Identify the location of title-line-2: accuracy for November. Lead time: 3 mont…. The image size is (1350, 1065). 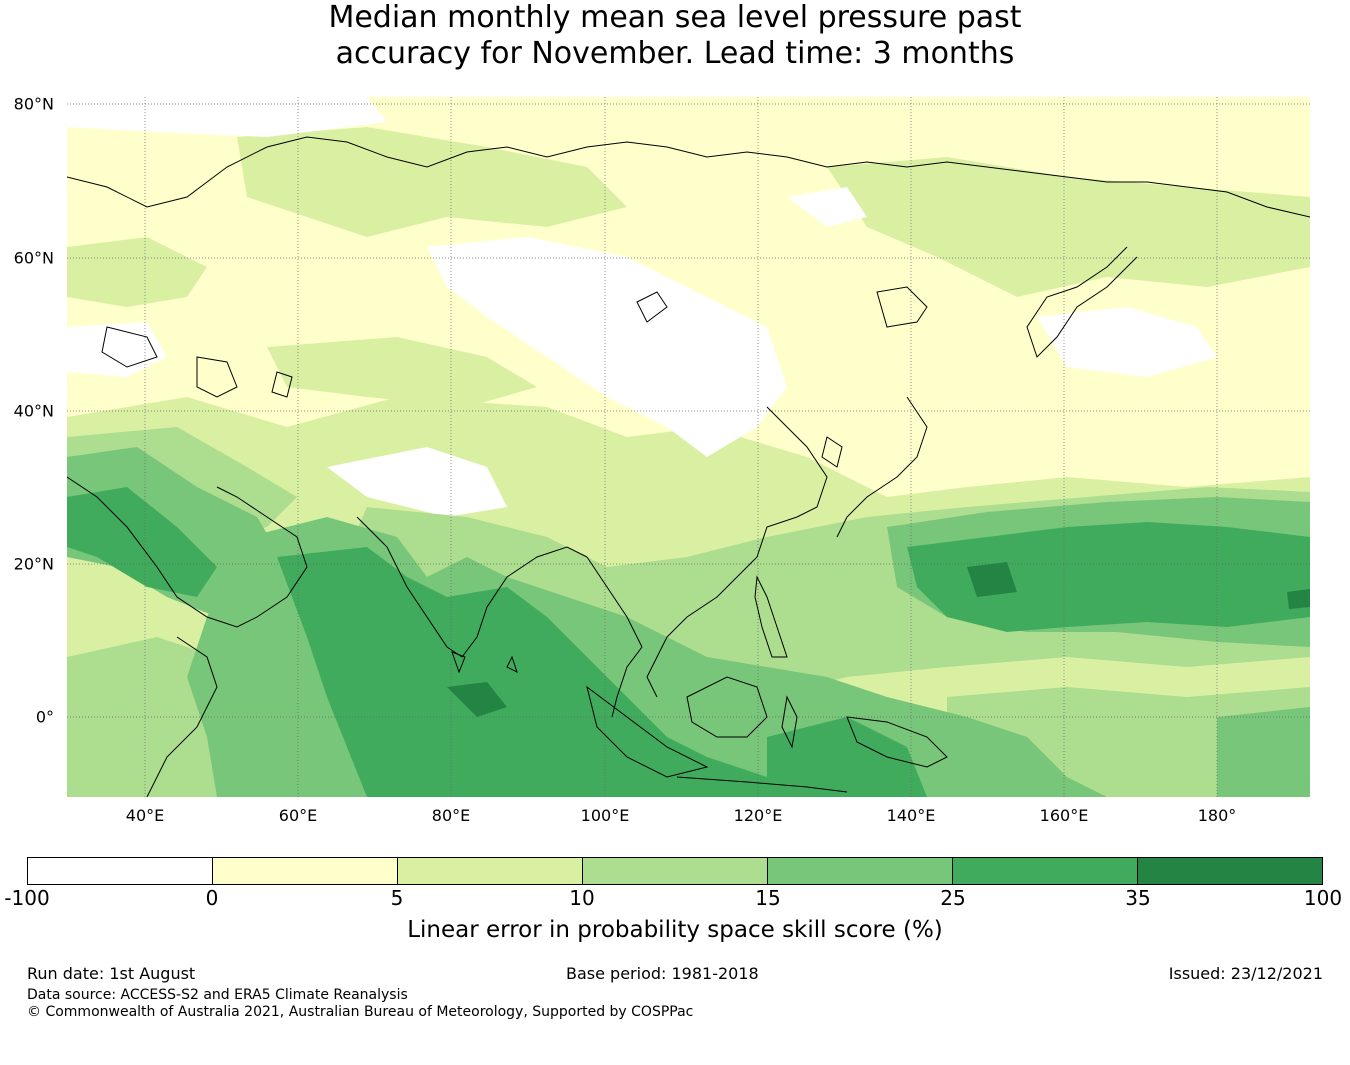
(675, 53).